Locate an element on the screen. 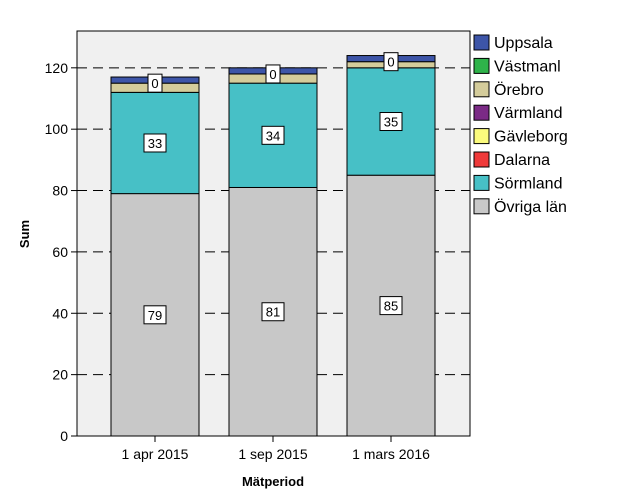  data-label-1-6: 0 is located at coordinates (272, 74).